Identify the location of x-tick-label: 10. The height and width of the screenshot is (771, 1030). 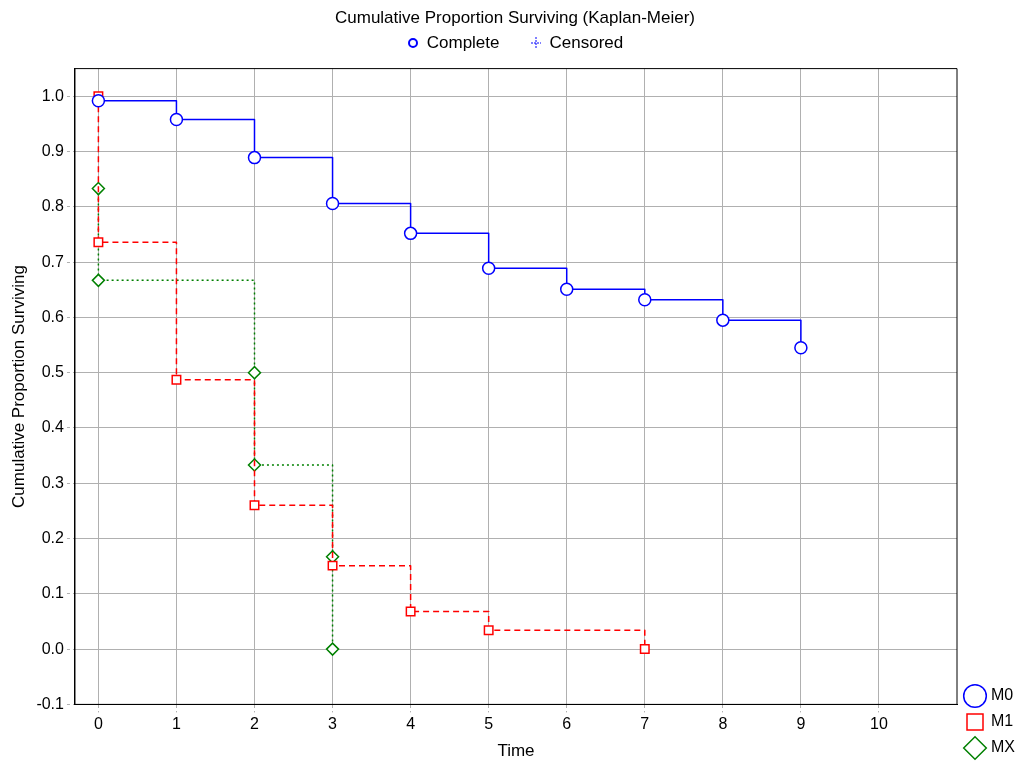
(879, 724).